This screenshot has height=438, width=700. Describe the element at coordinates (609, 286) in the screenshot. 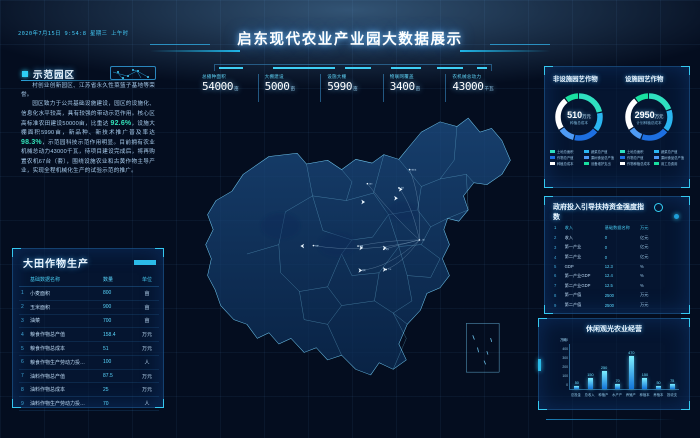

I see `gov-table-row: 7 第二产业GDP 12.5%` at that location.